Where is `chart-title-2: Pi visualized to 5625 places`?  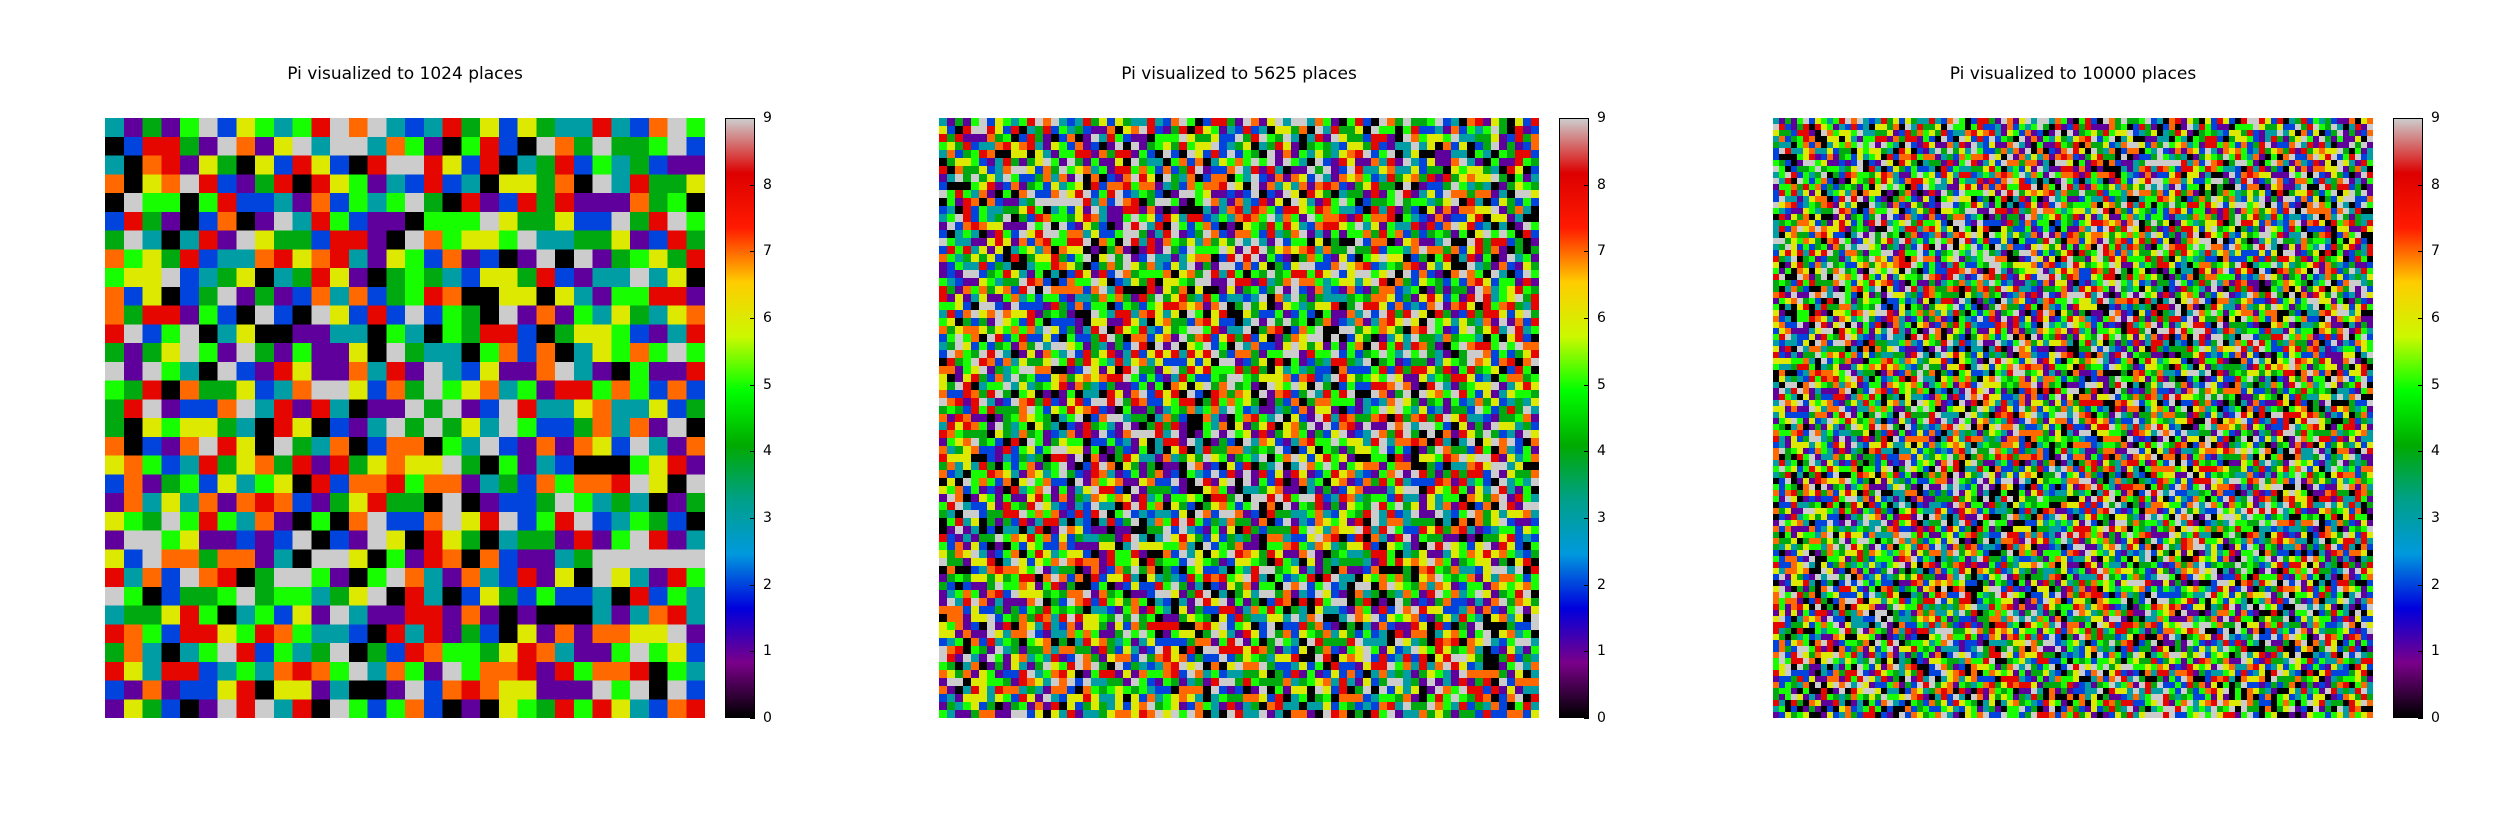 chart-title-2: Pi visualized to 5625 places is located at coordinates (1239, 74).